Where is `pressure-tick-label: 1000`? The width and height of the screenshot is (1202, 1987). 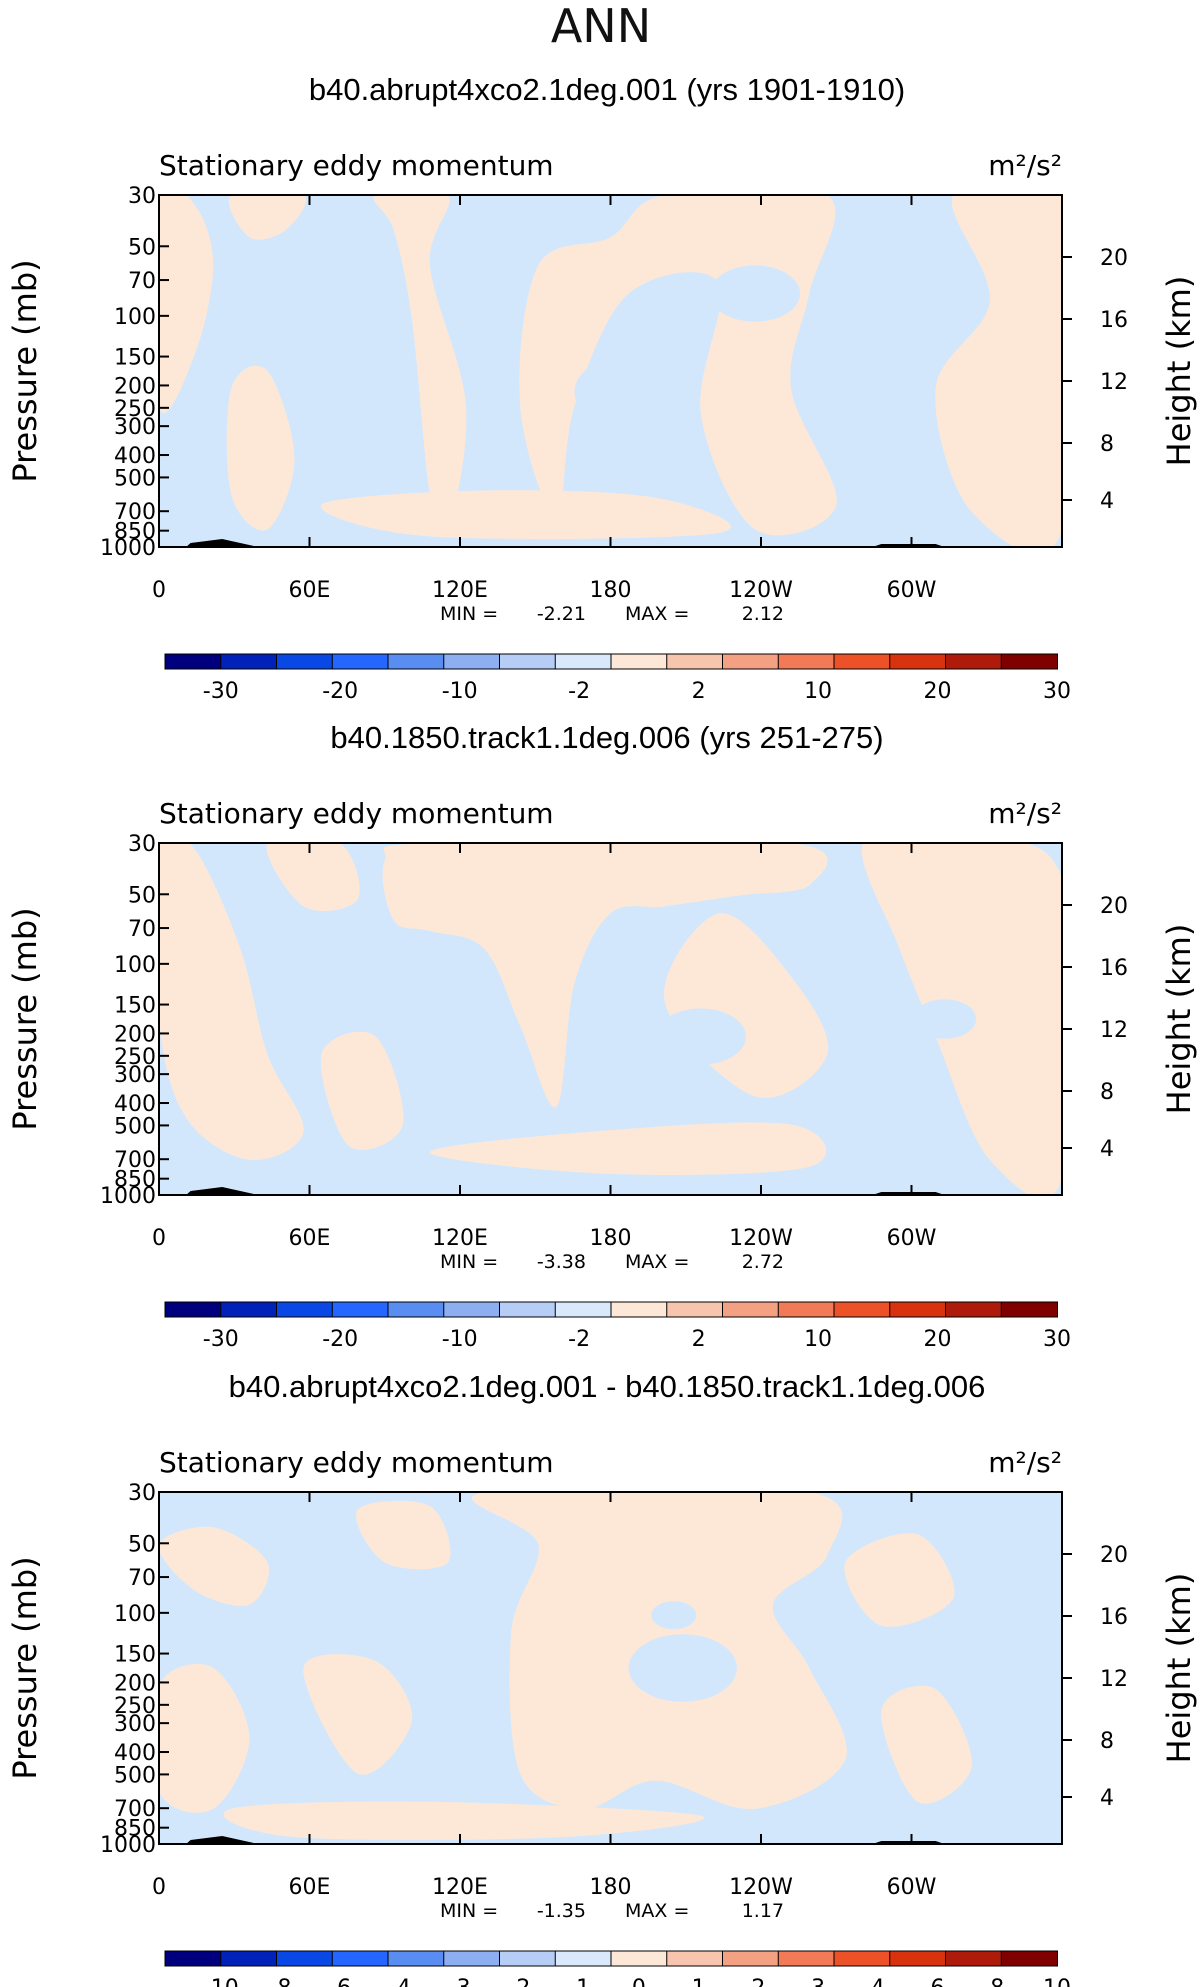
pressure-tick-label: 1000 is located at coordinates (128, 1196).